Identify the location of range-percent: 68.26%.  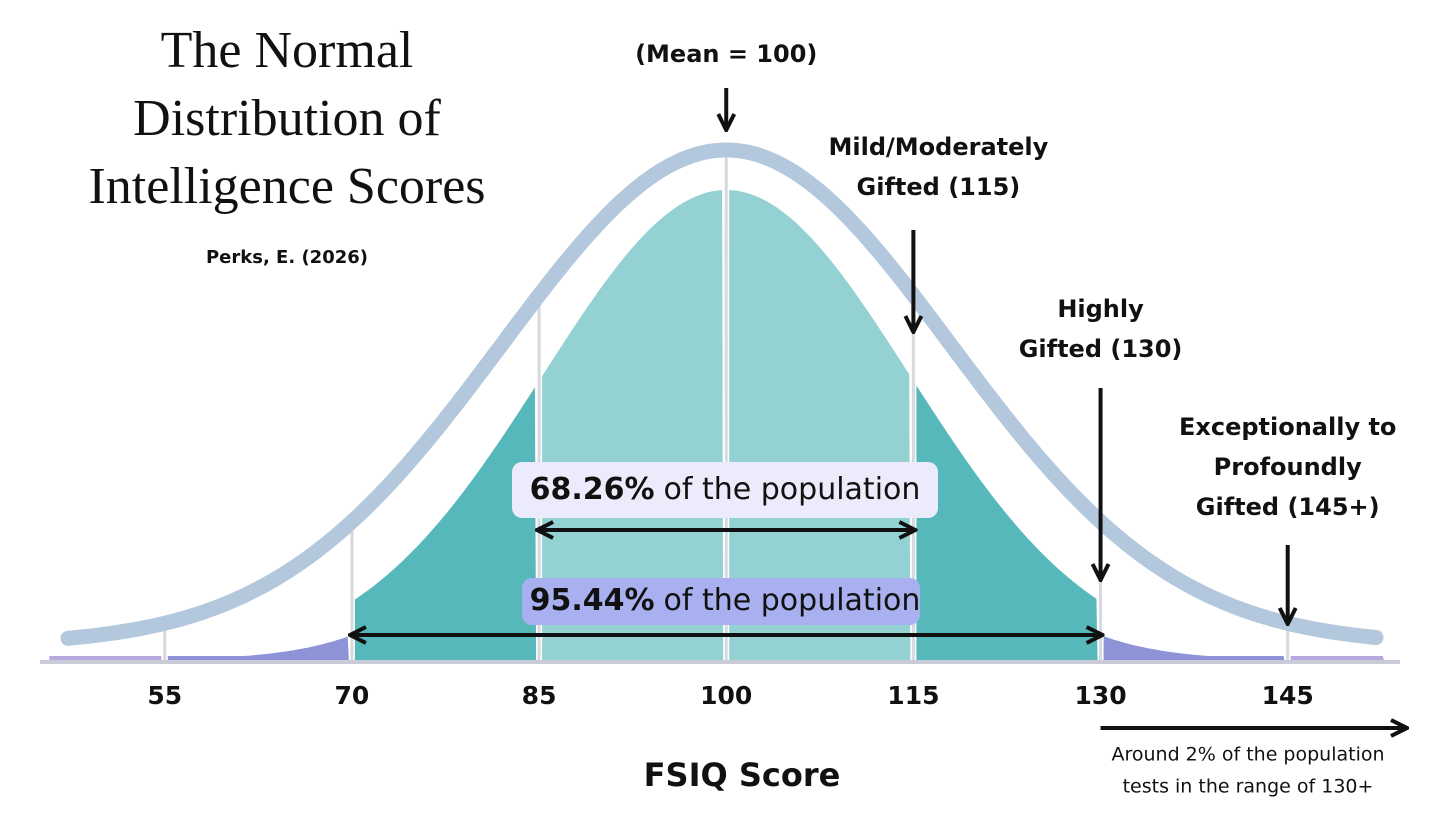
(592, 489).